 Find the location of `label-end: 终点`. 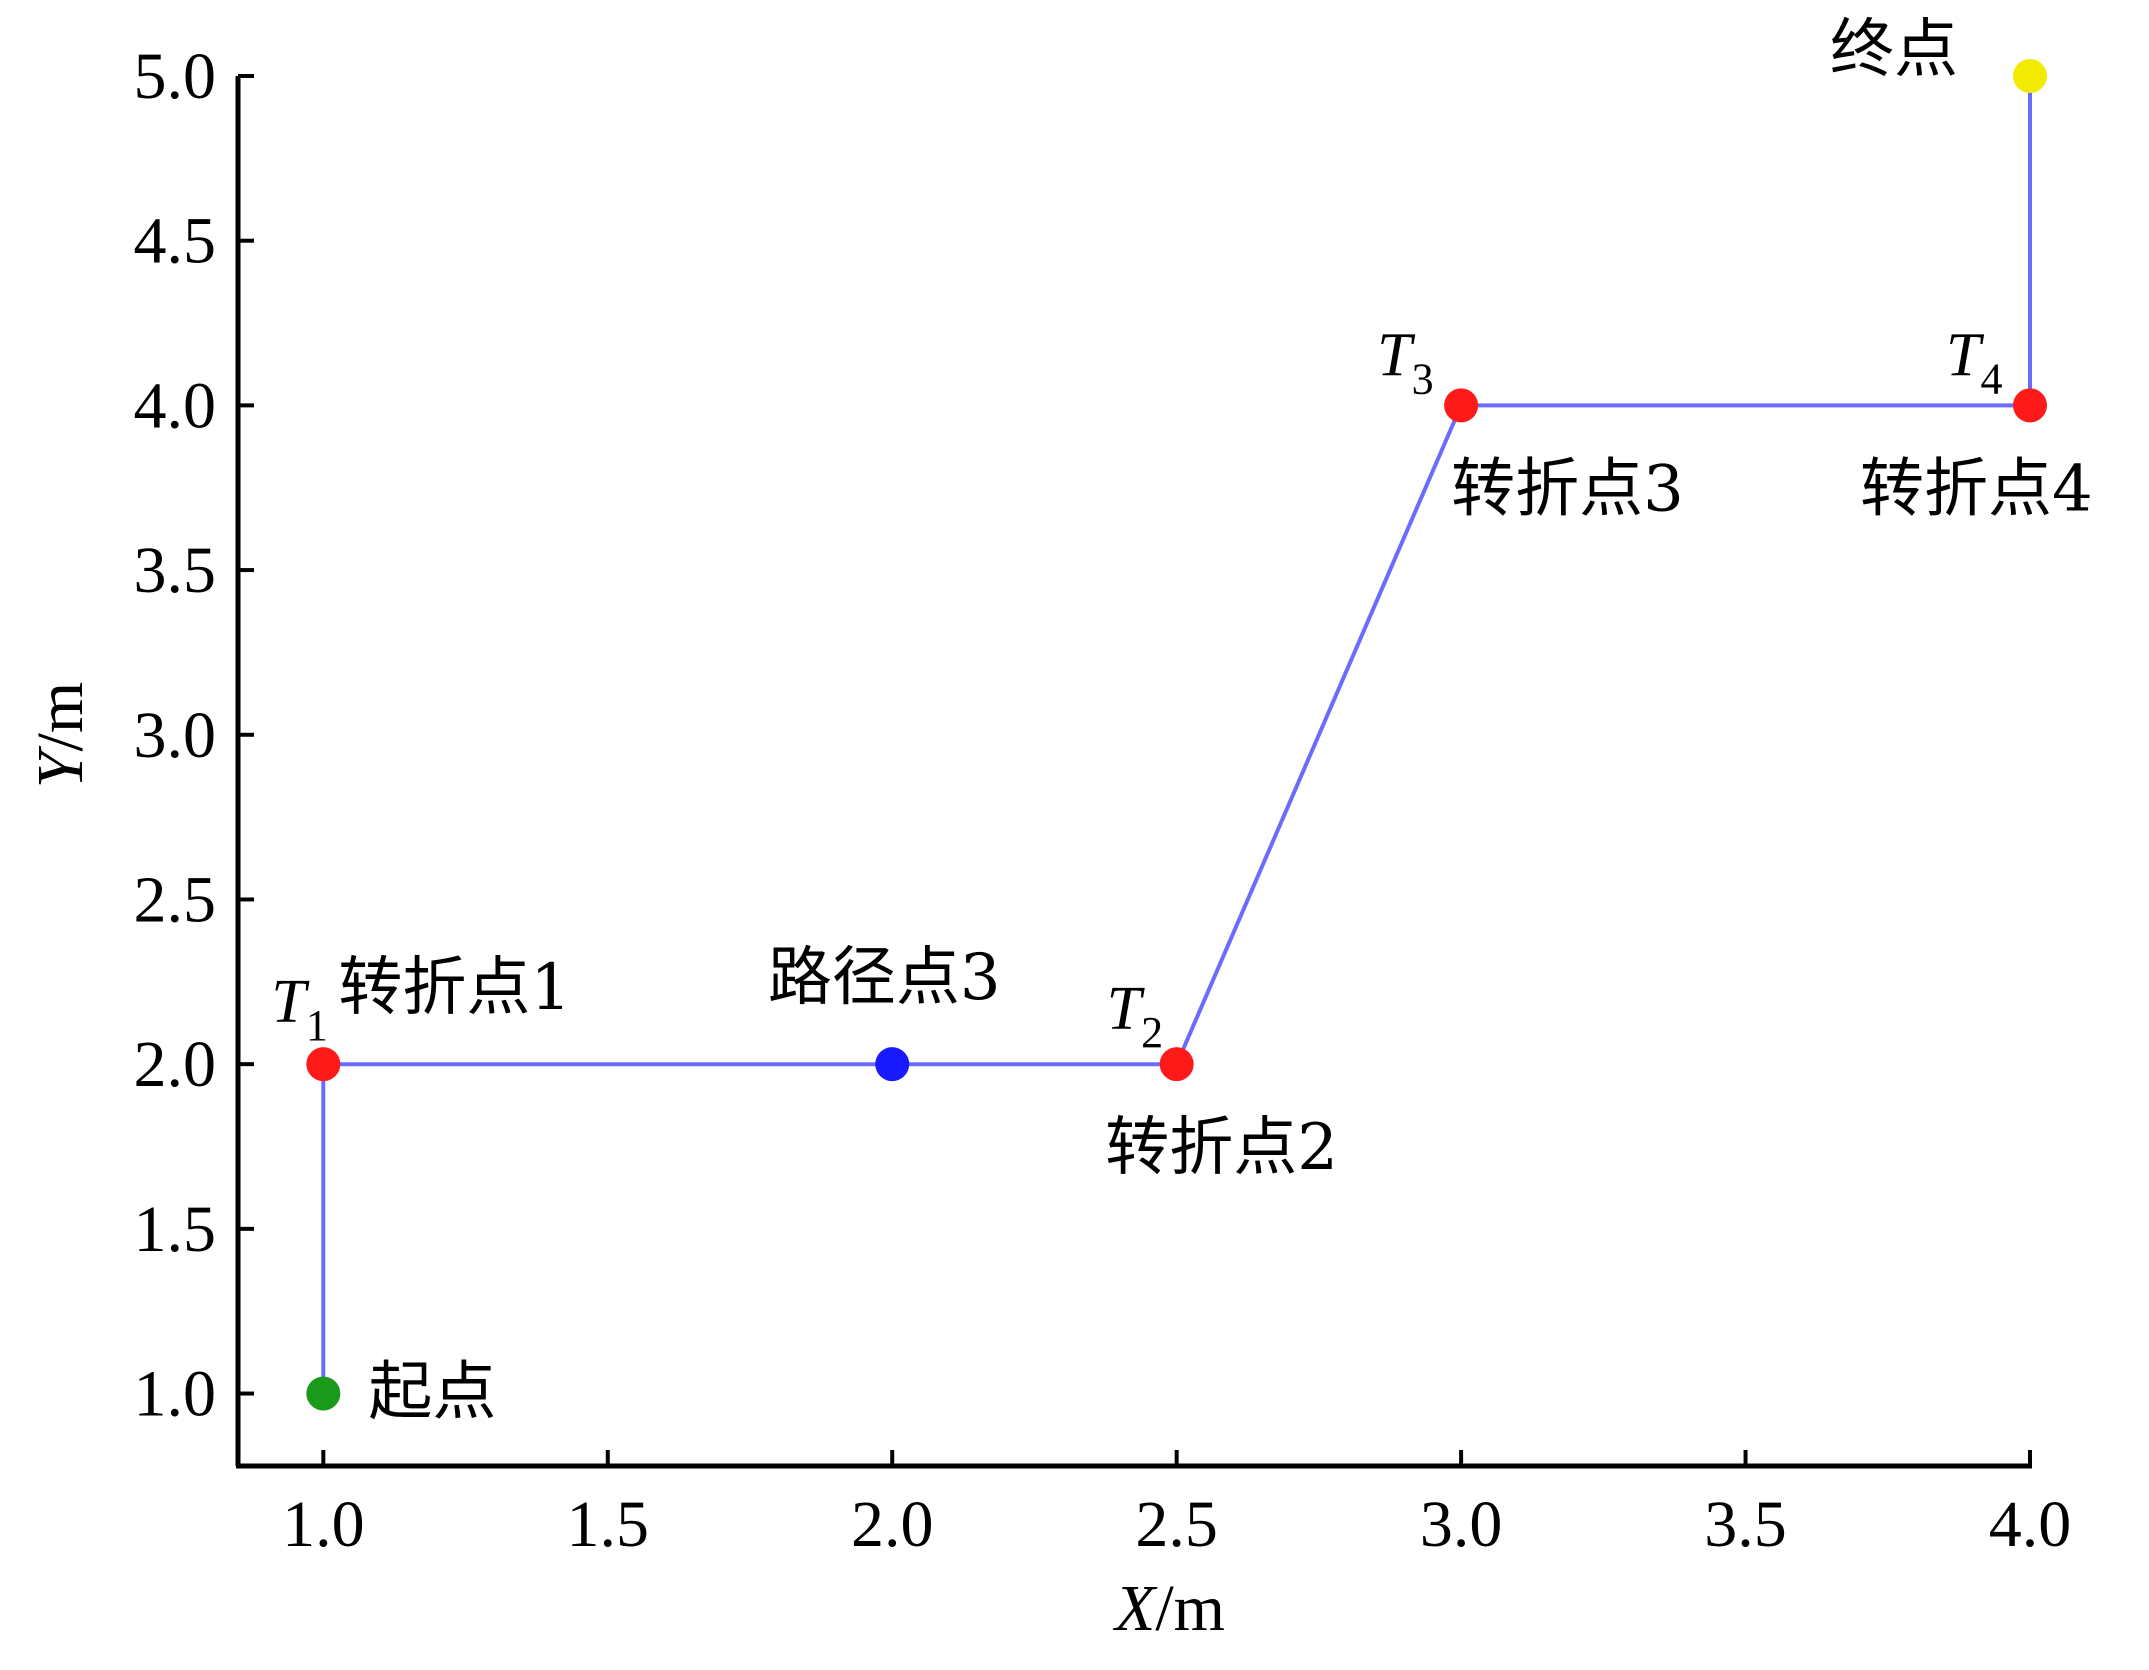

label-end: 终点 is located at coordinates (1894, 50).